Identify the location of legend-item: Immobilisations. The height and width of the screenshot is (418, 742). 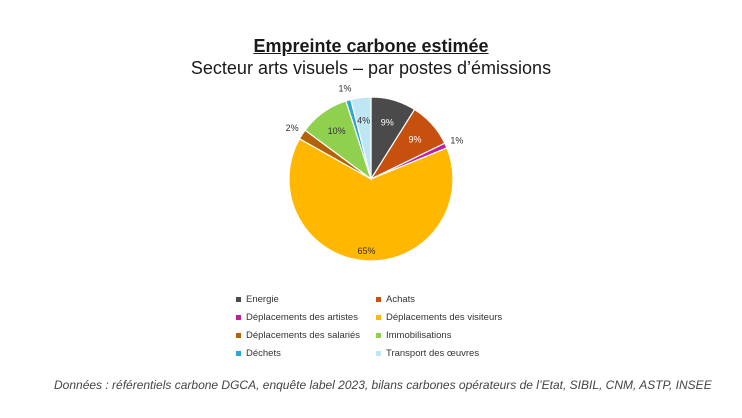
(456, 335).